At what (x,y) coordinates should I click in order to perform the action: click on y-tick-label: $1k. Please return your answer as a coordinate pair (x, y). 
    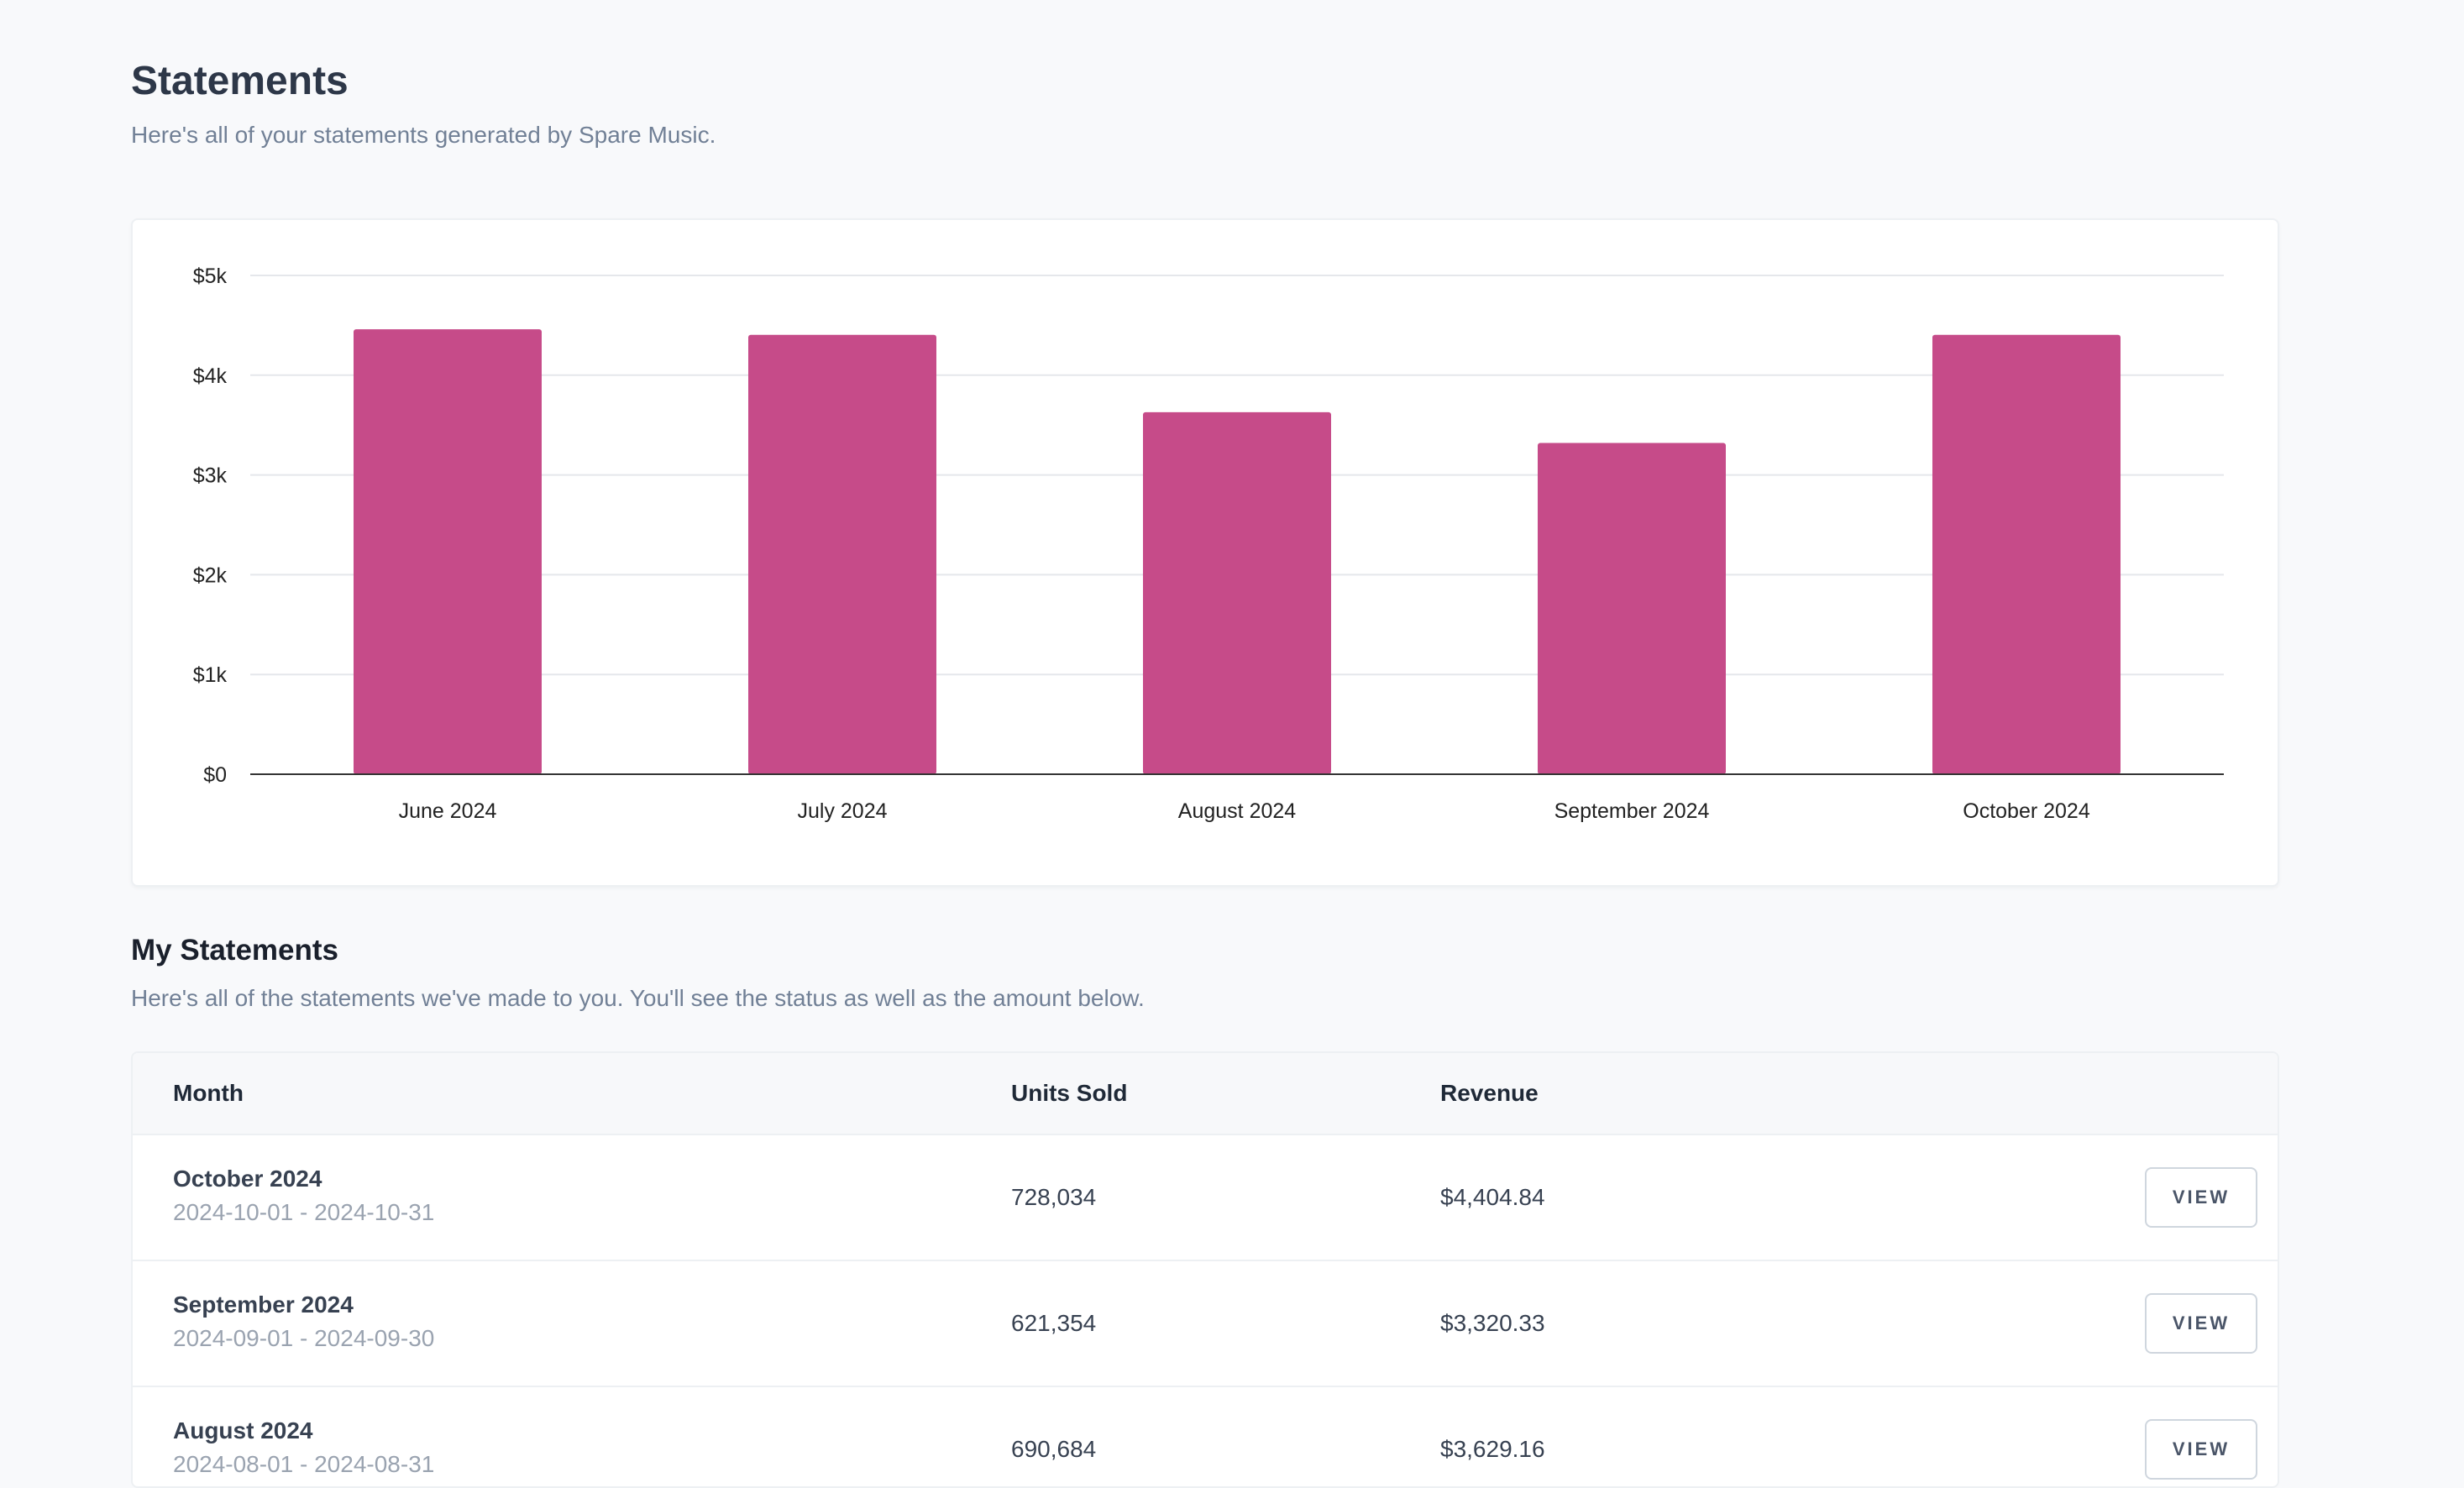
    Looking at the image, I should click on (210, 675).